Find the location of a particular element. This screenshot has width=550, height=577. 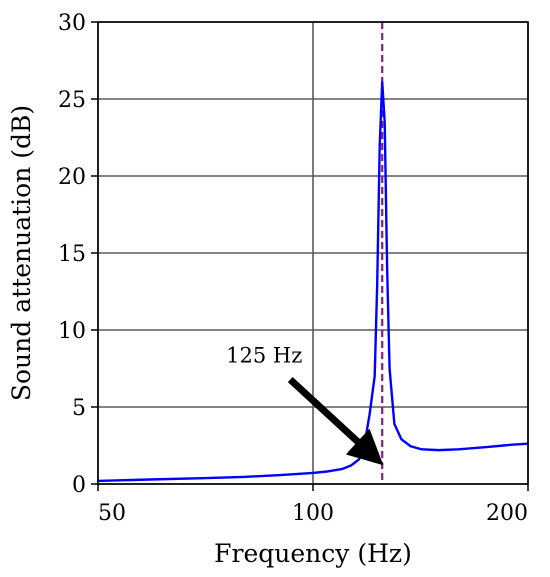

y-tick-label: 30 is located at coordinates (72, 23).